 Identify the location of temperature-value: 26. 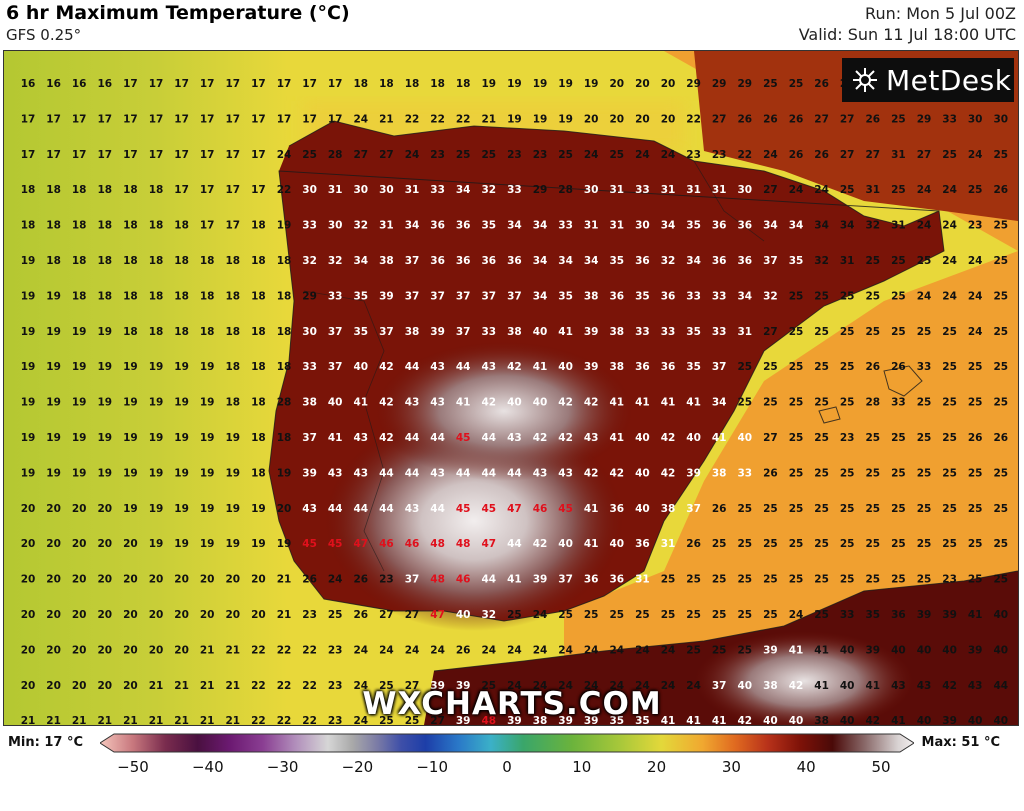
(744, 119).